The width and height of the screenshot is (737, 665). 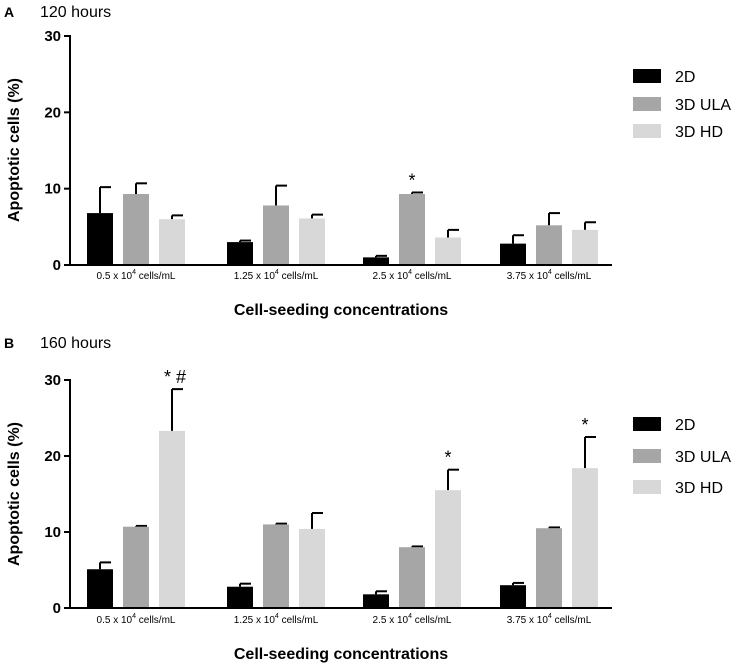 What do you see at coordinates (9, 343) in the screenshot?
I see `panel-label: B` at bounding box center [9, 343].